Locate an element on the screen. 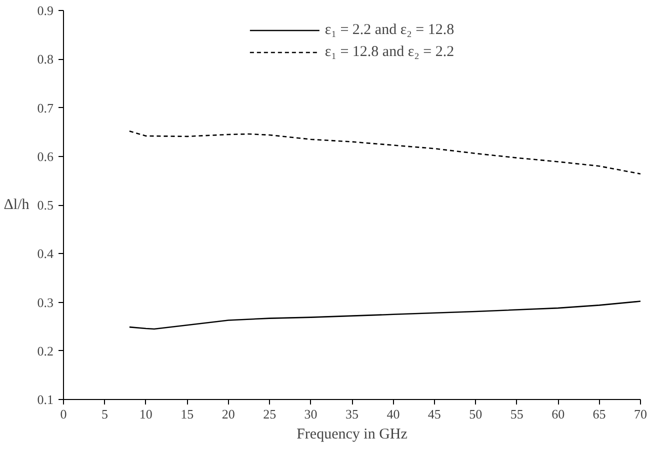  y-tick-label: 0.4 is located at coordinates (45, 254).